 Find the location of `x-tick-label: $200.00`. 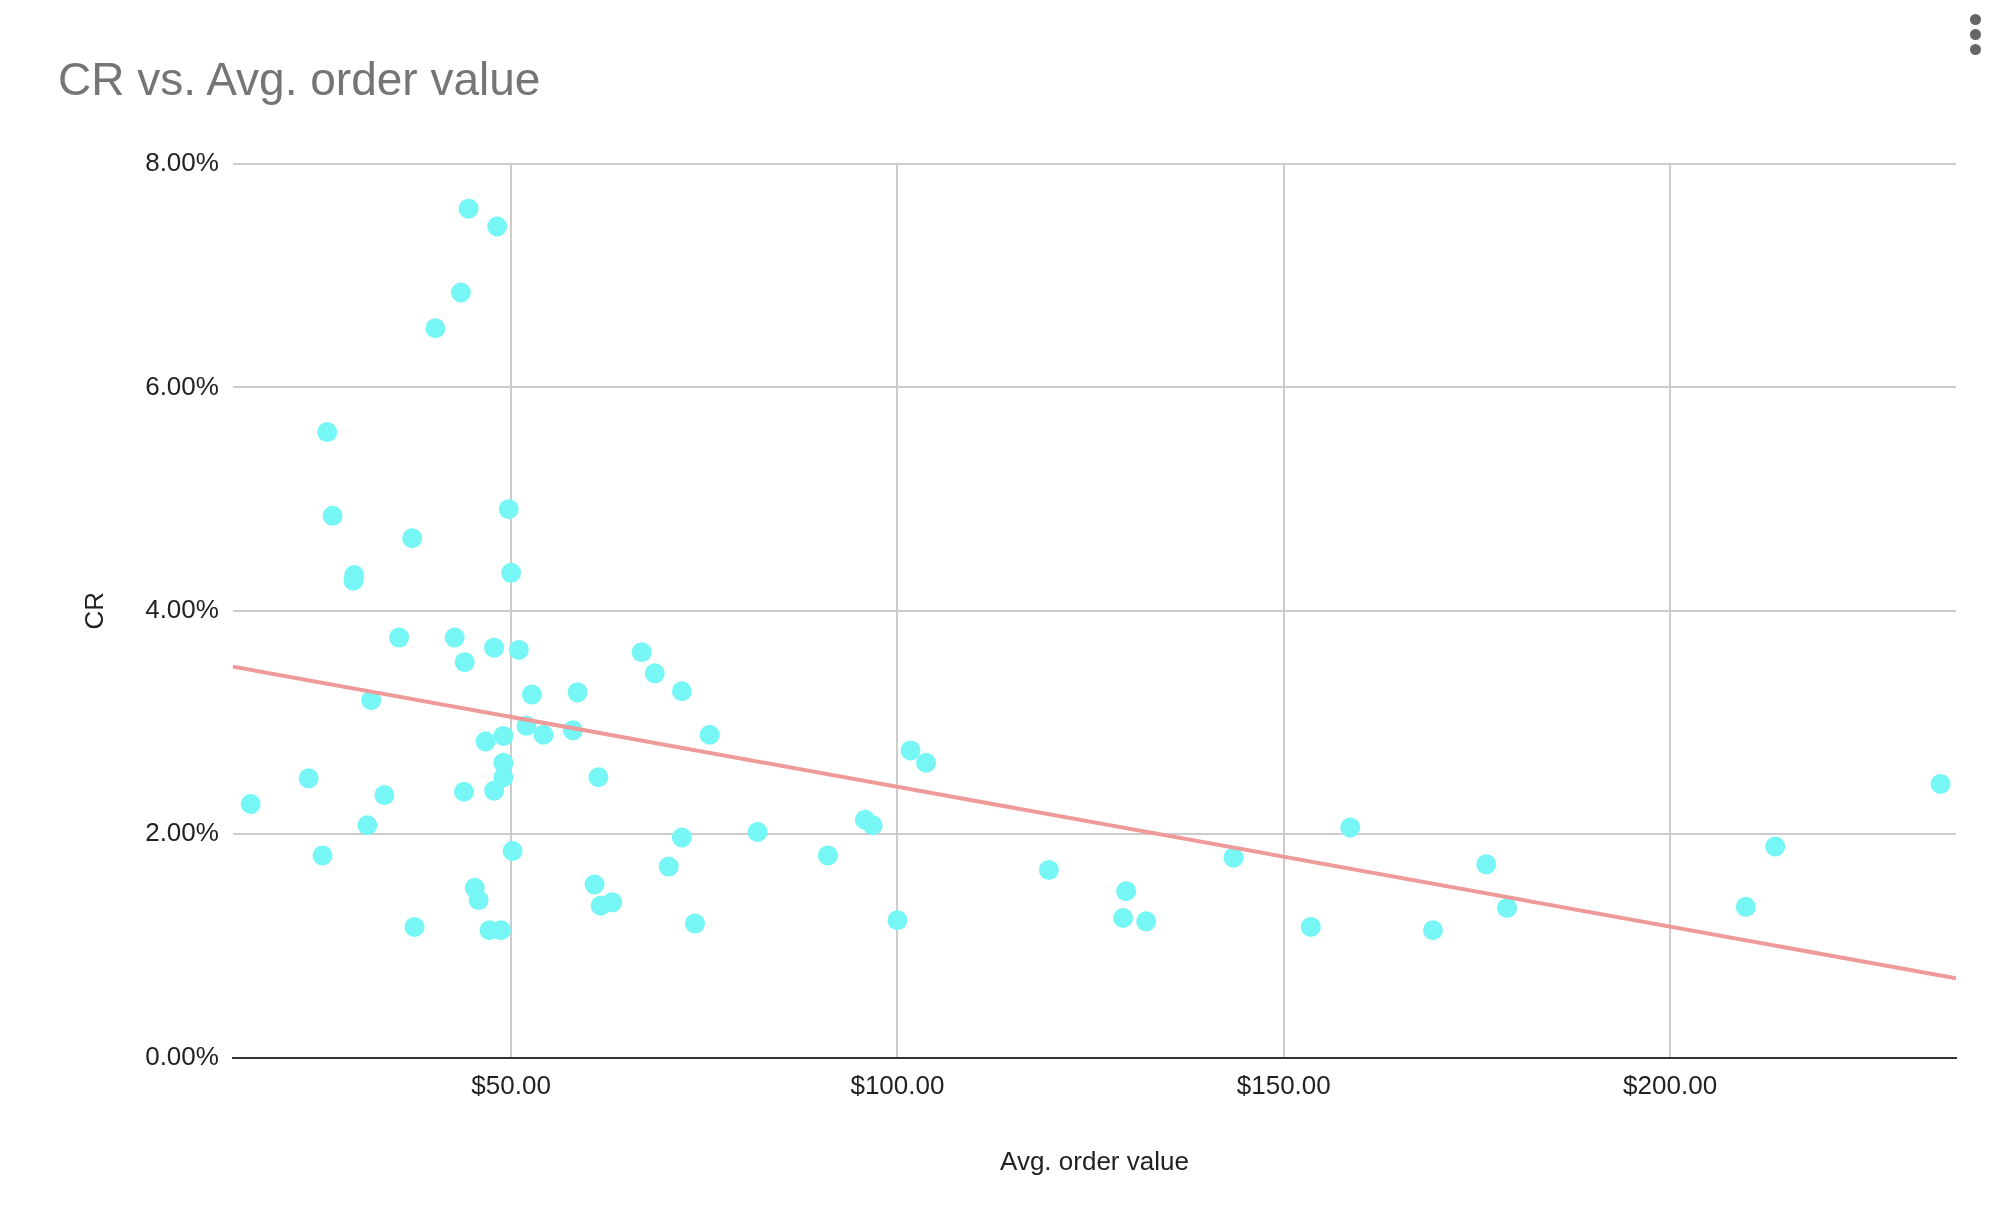

x-tick-label: $200.00 is located at coordinates (1670, 1085).